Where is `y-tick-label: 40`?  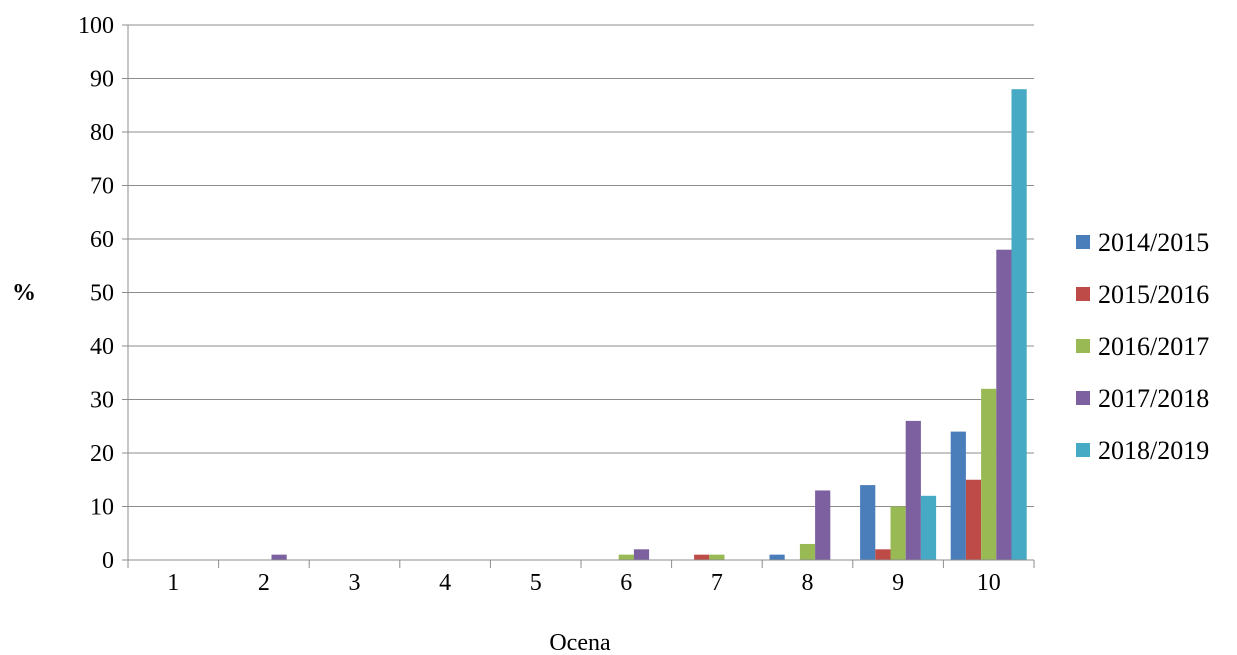 y-tick-label: 40 is located at coordinates (102, 347).